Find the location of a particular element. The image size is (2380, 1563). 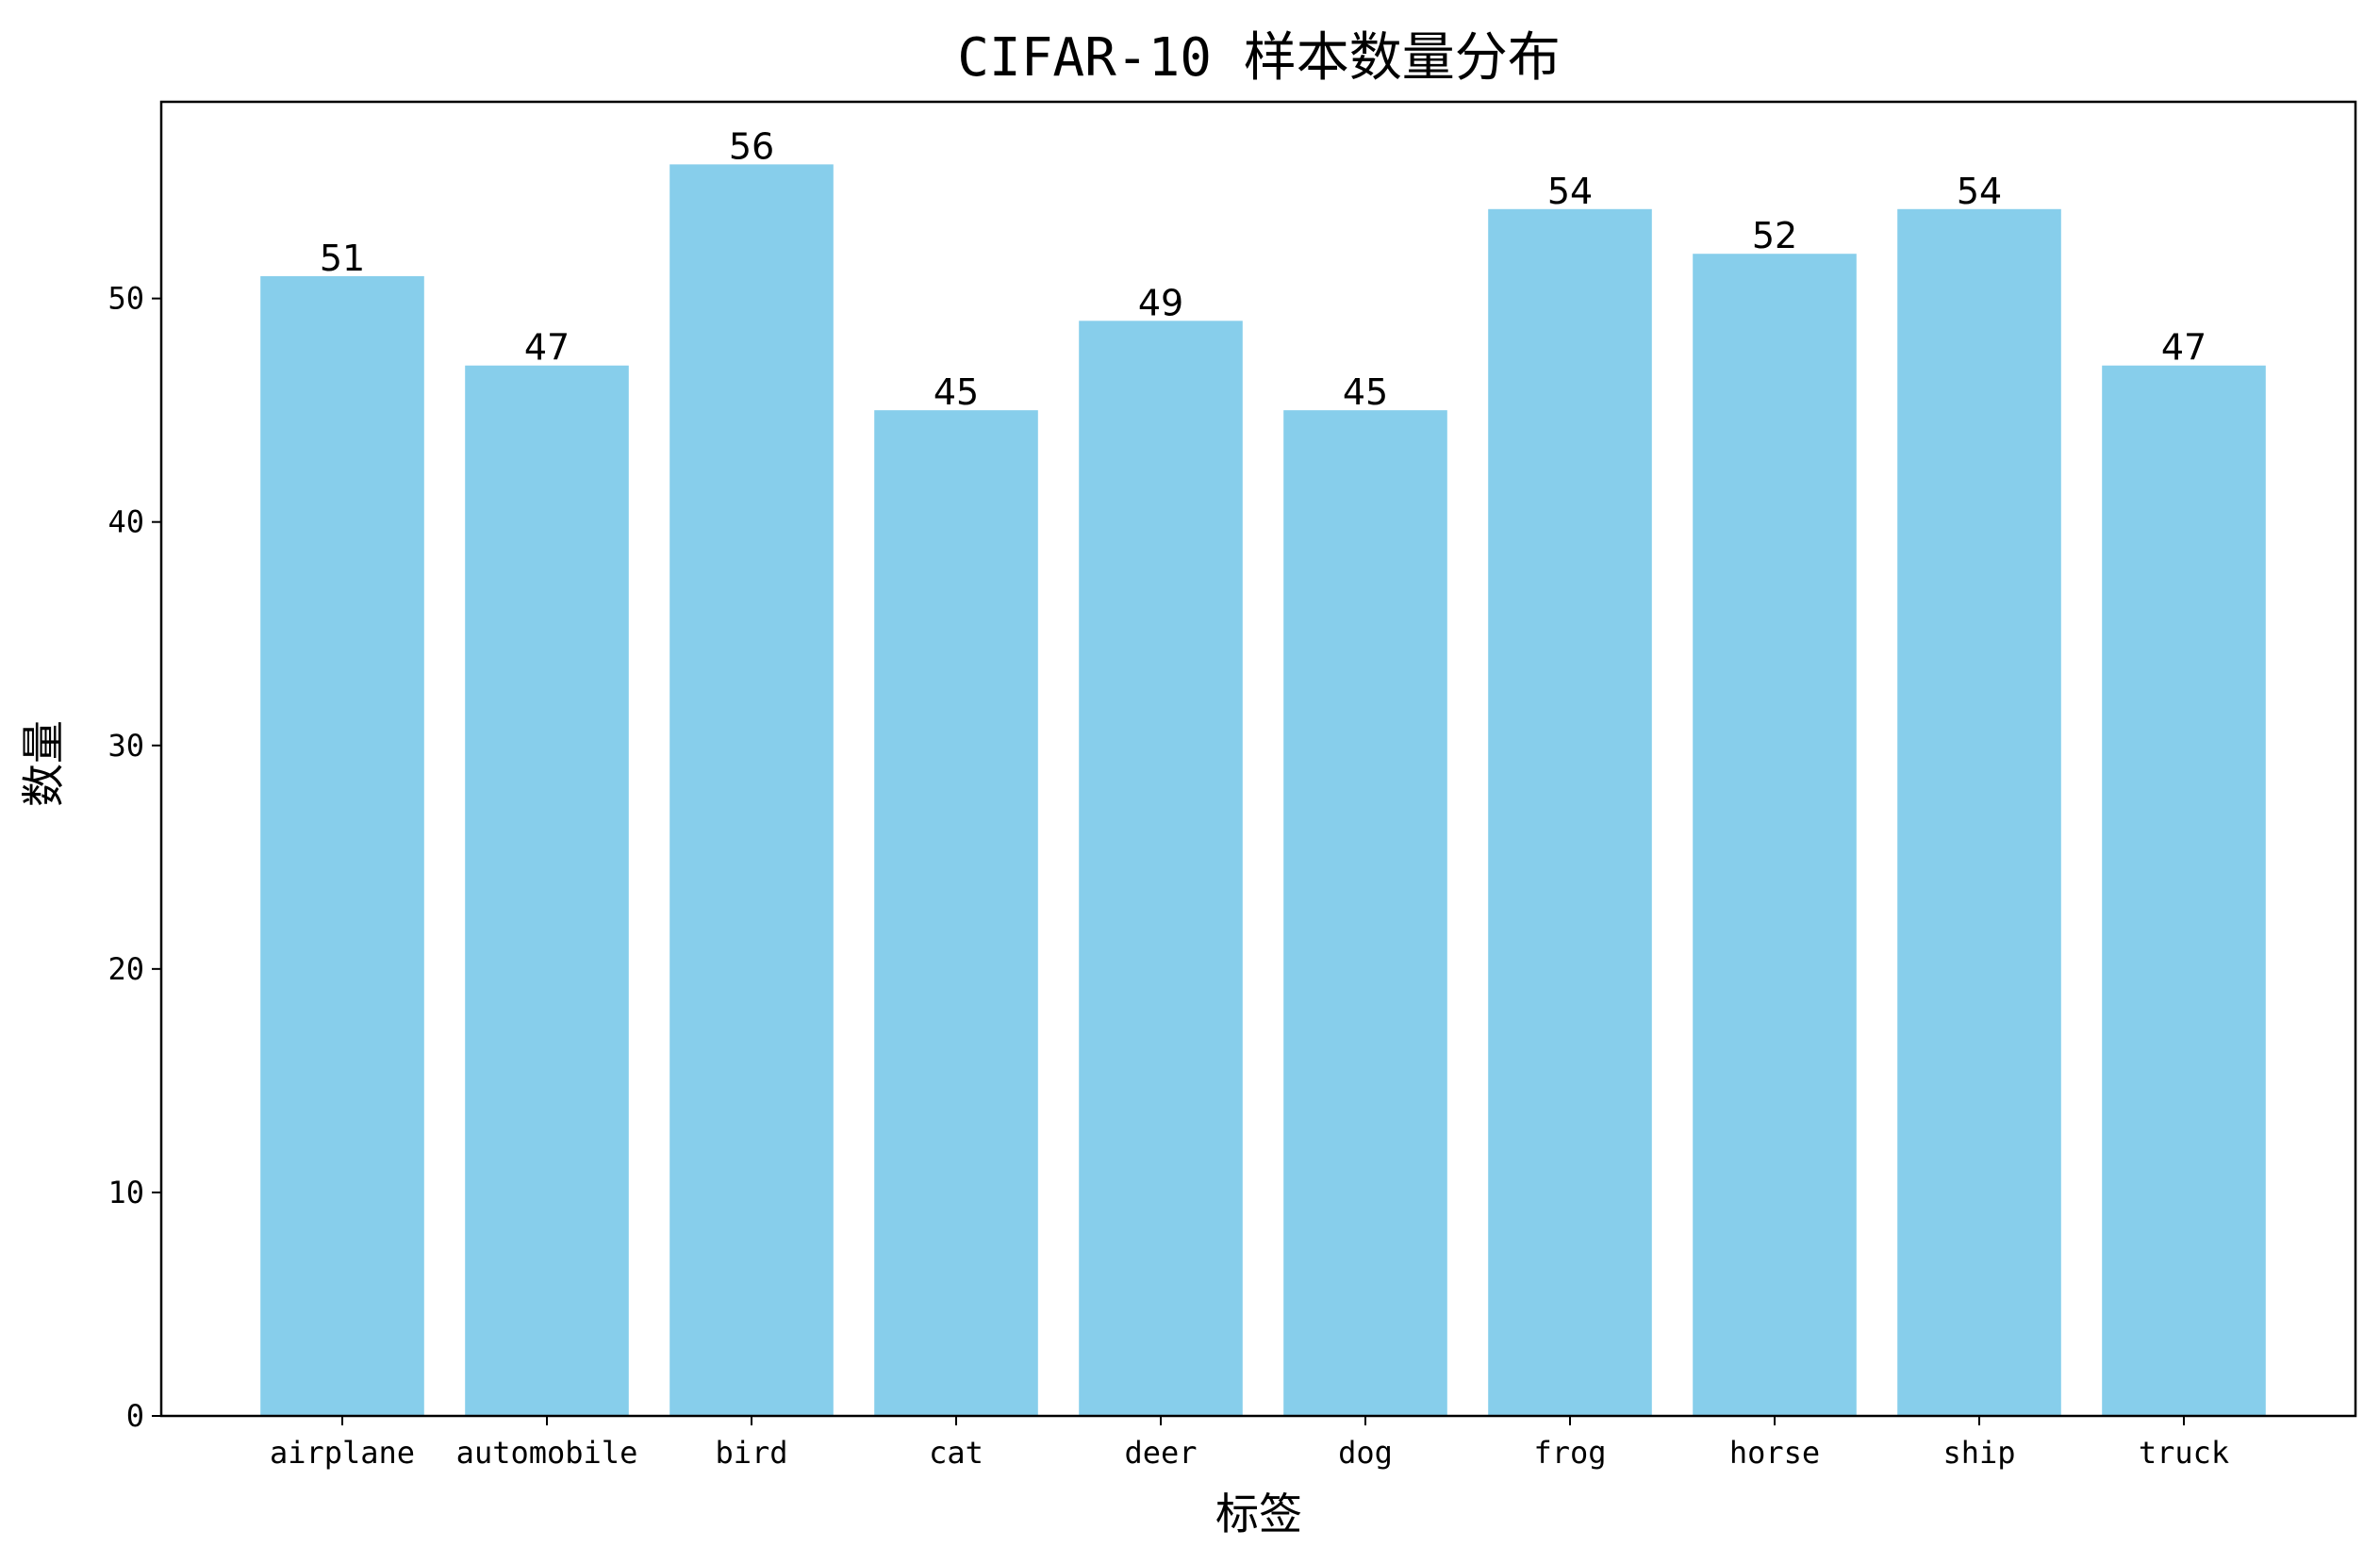

data-label-cat: 45 is located at coordinates (956, 392).